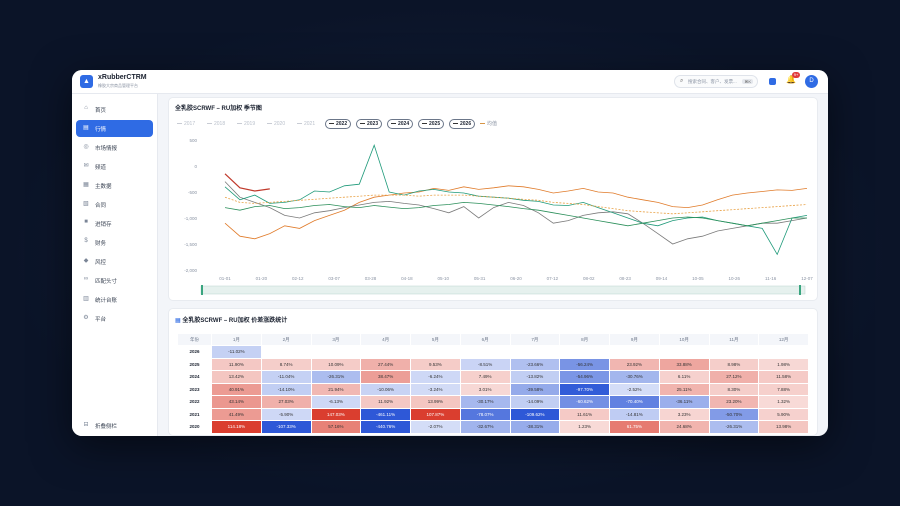  Describe the element at coordinates (771, 278) in the screenshot. I see `x-tick-label: 11-16` at that location.